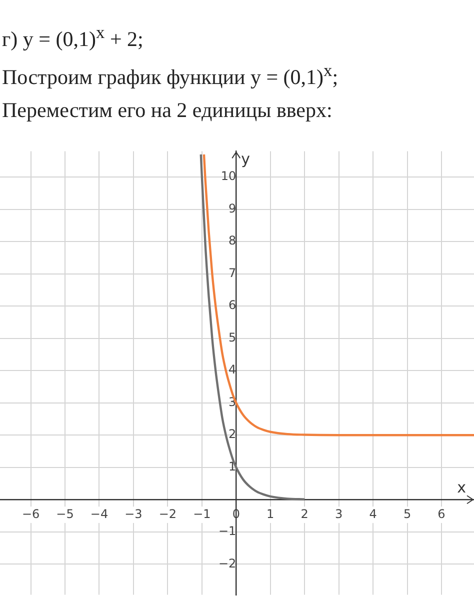  I want to click on x-tick-label: −6, so click(31, 513).